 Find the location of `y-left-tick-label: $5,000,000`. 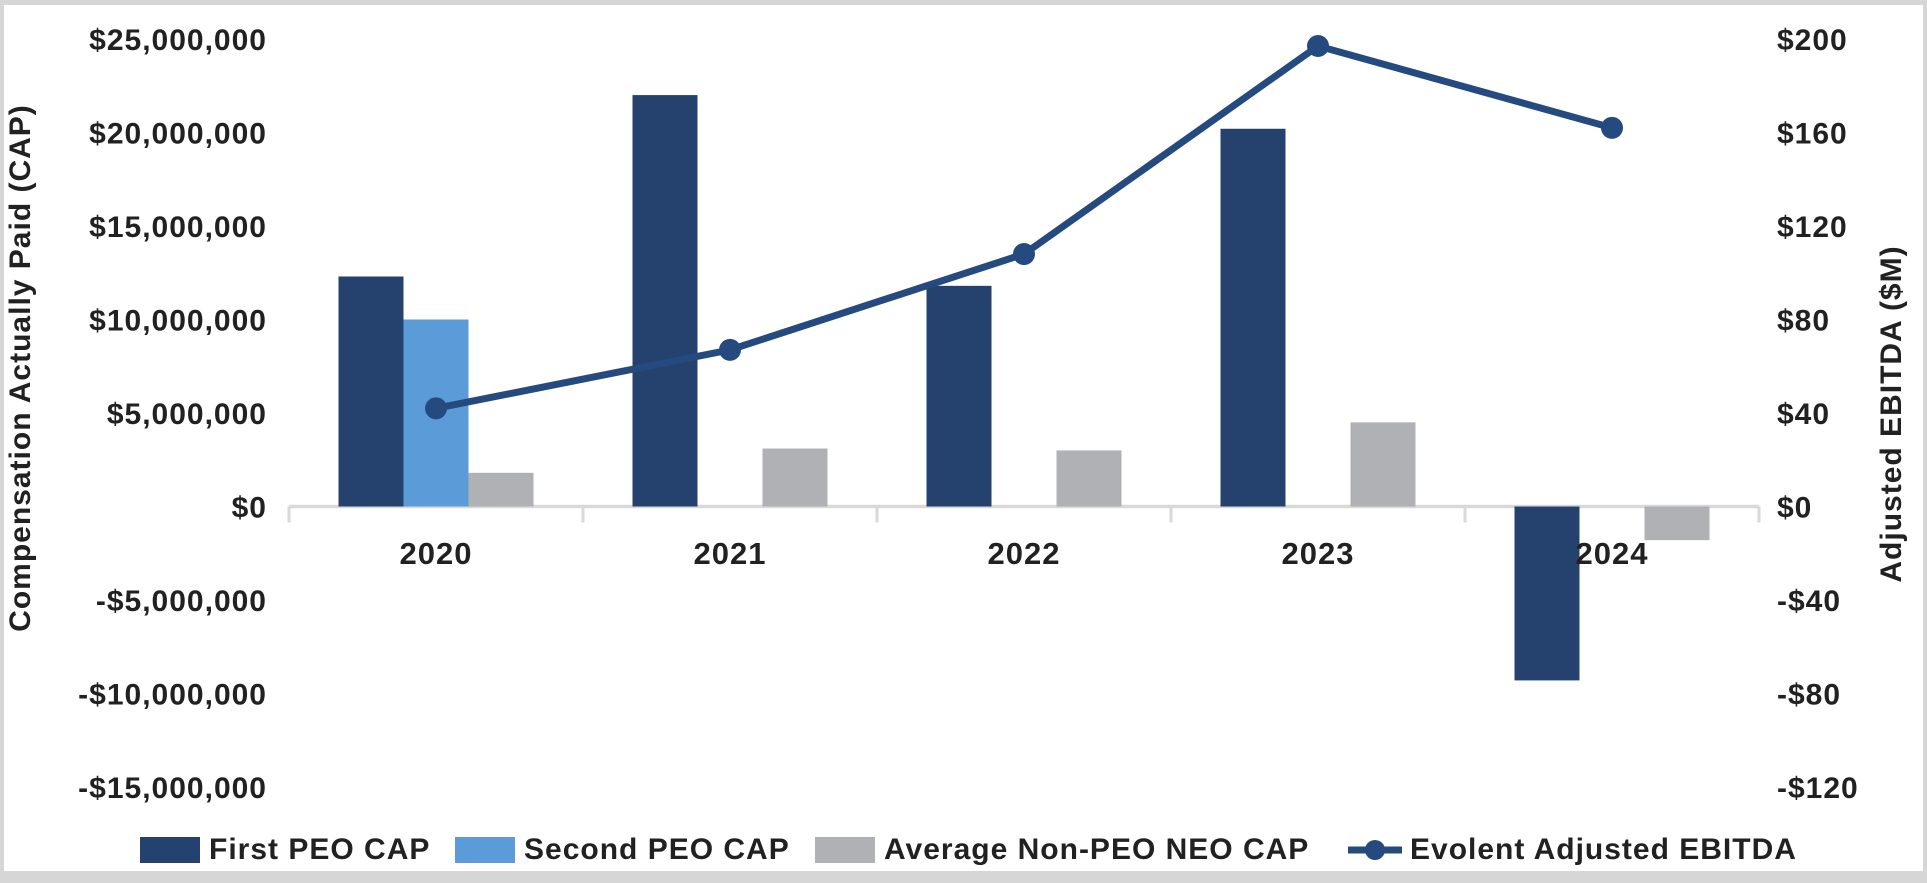

y-left-tick-label: $5,000,000 is located at coordinates (187, 414).